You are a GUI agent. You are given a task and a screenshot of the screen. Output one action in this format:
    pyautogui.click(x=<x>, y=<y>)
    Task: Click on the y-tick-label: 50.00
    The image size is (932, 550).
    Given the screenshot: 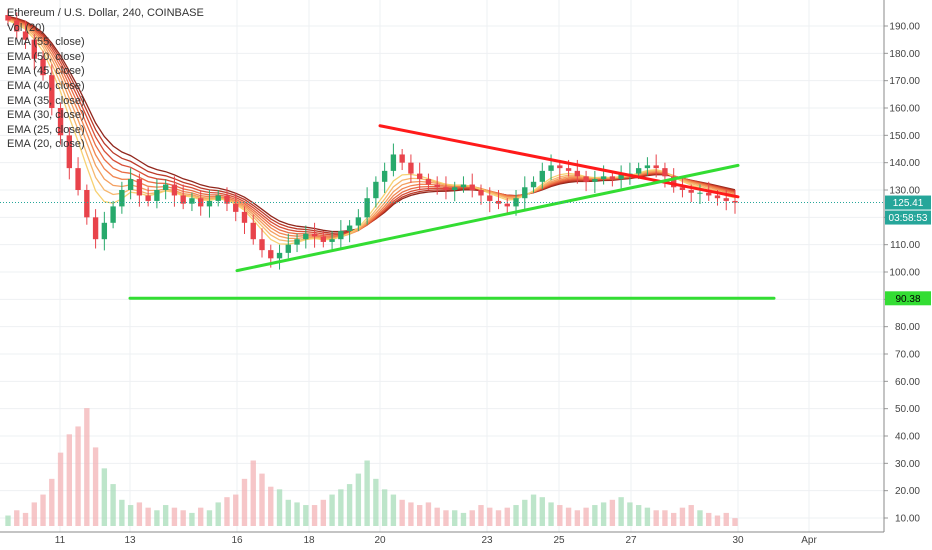 What is the action you would take?
    pyautogui.click(x=907, y=409)
    